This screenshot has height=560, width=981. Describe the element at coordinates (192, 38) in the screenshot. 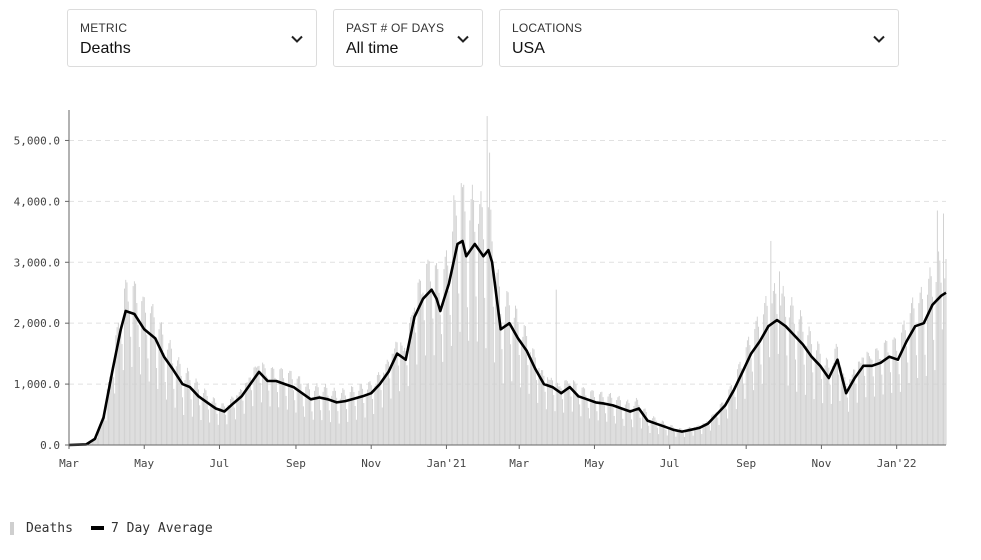

I see `metric-dropdown: METRIC Deaths` at that location.